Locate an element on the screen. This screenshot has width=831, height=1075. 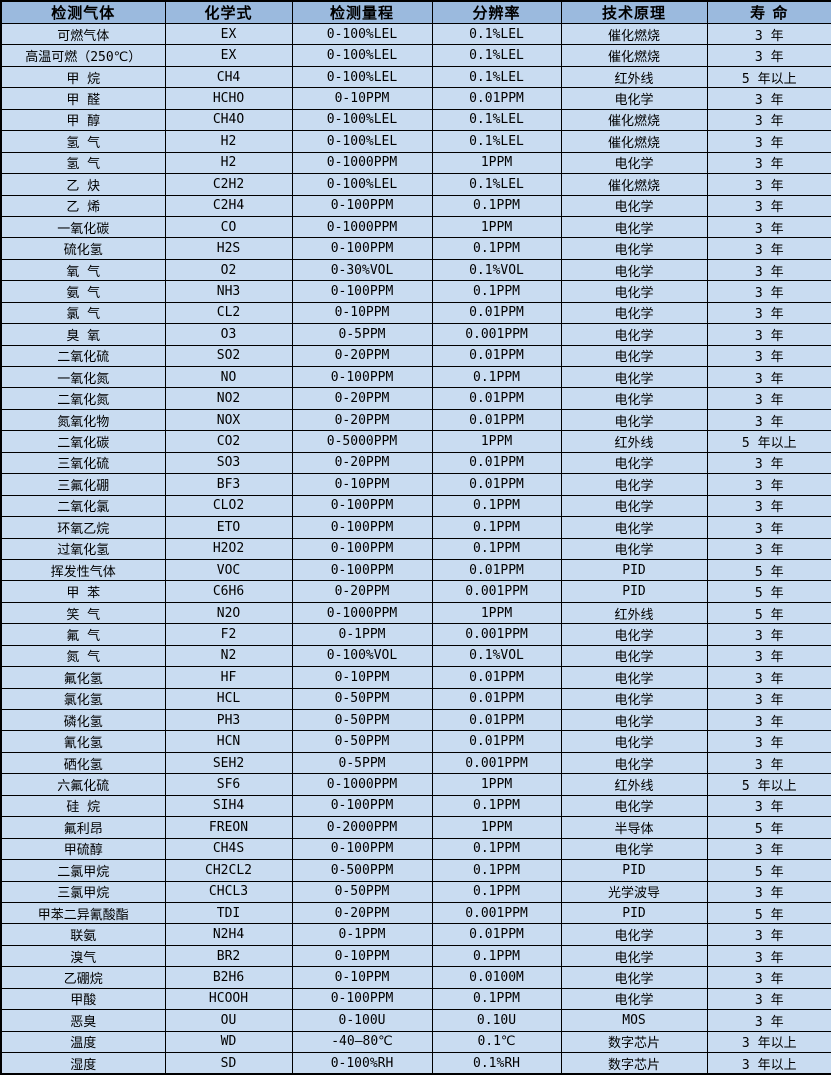
table-row: 挥发性气体 VOC 0-100PPM 0.01PPM PID 5 年 is located at coordinates (415, 570).